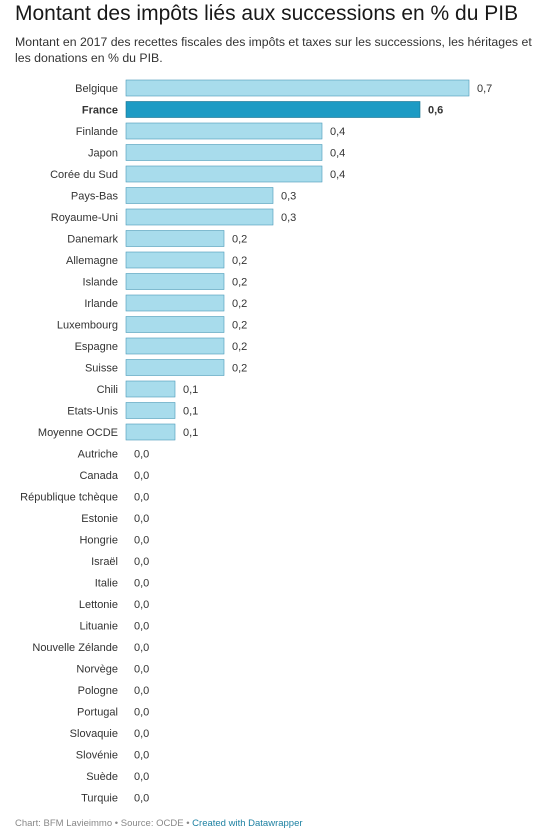 The width and height of the screenshot is (550, 840). I want to click on bar-finlande, so click(224, 131).